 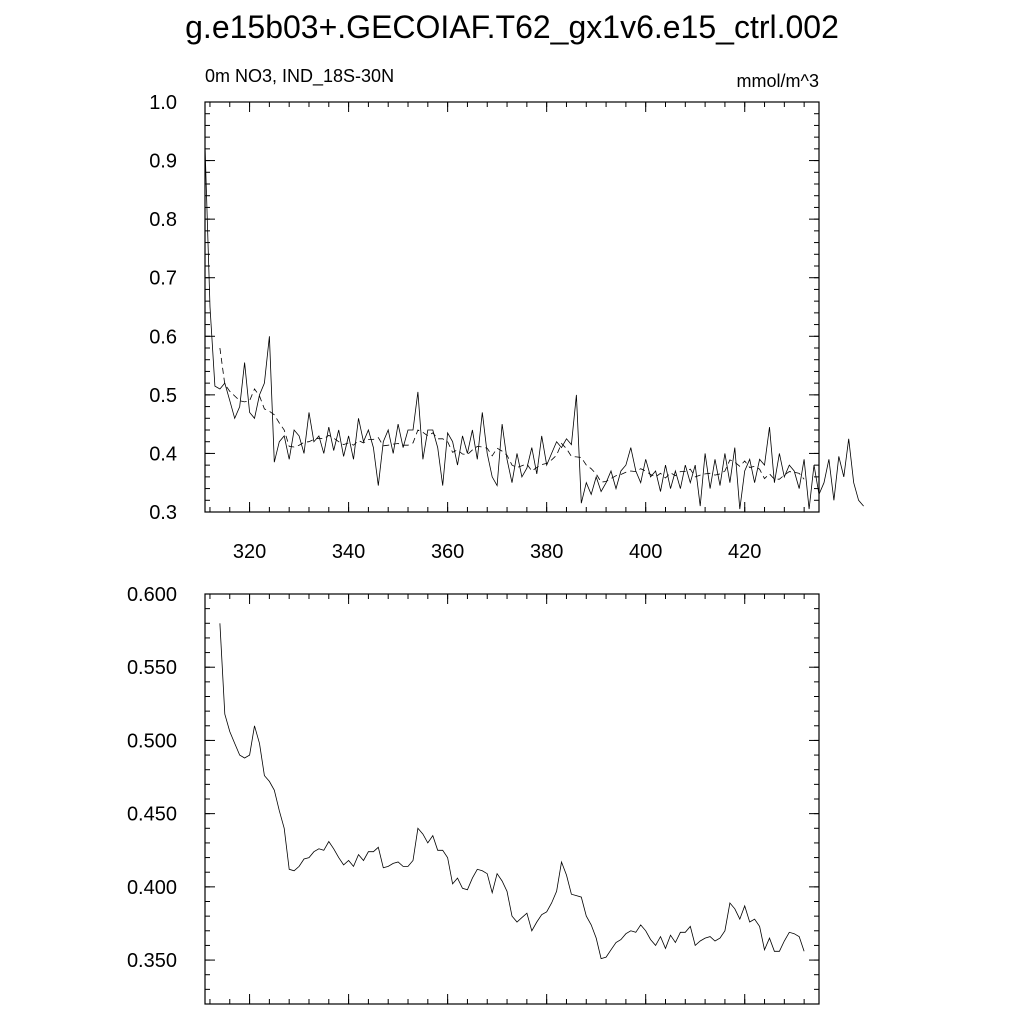 What do you see at coordinates (512, 27) in the screenshot?
I see `figure-title: g.e15b03+.GECOIAF.T62_gx1v6.e15_ctrl.002` at bounding box center [512, 27].